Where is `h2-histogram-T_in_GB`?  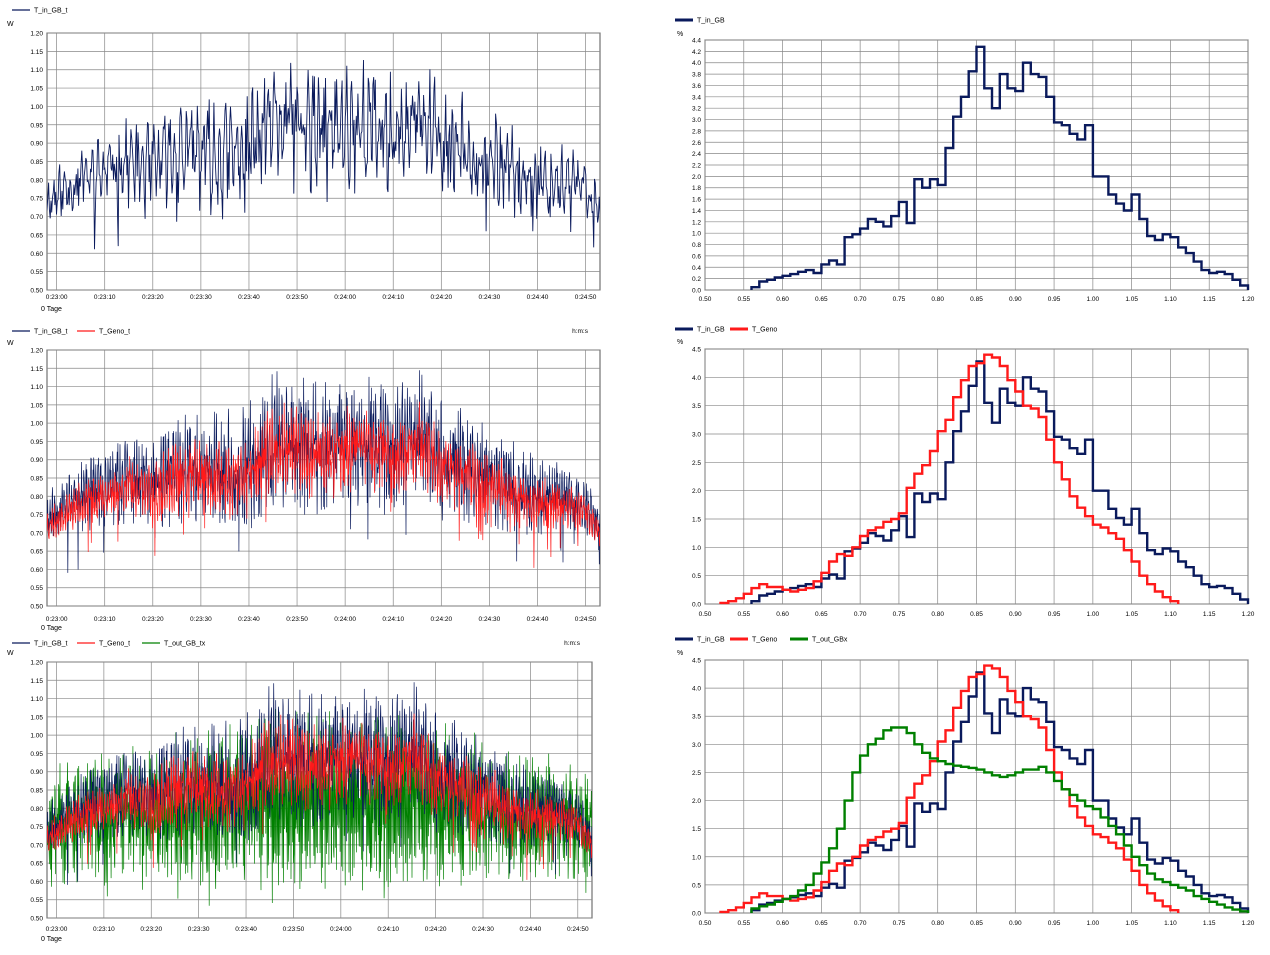
h2-histogram-T_in_GB is located at coordinates (1000, 482).